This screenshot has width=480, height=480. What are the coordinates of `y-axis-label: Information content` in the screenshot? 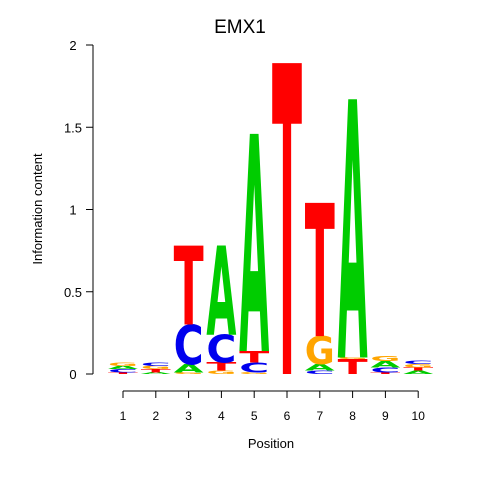 It's located at (37, 209).